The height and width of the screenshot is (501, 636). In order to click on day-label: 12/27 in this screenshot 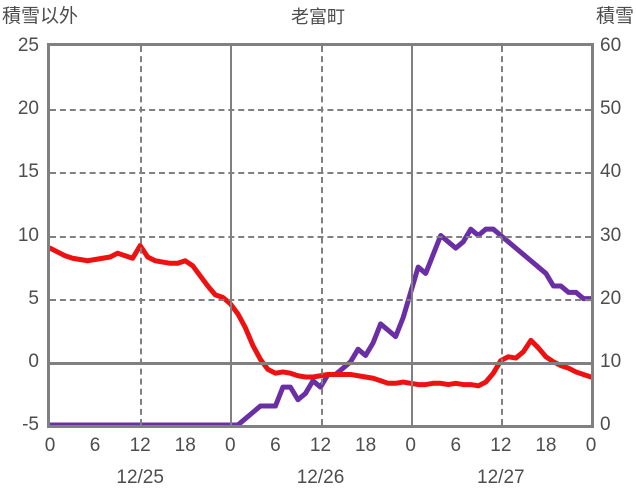, I will do `click(501, 477)`.